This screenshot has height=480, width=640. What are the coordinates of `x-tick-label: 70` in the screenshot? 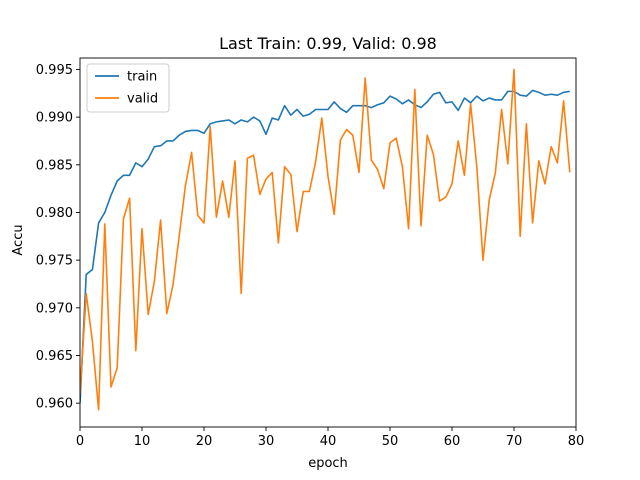 It's located at (514, 441).